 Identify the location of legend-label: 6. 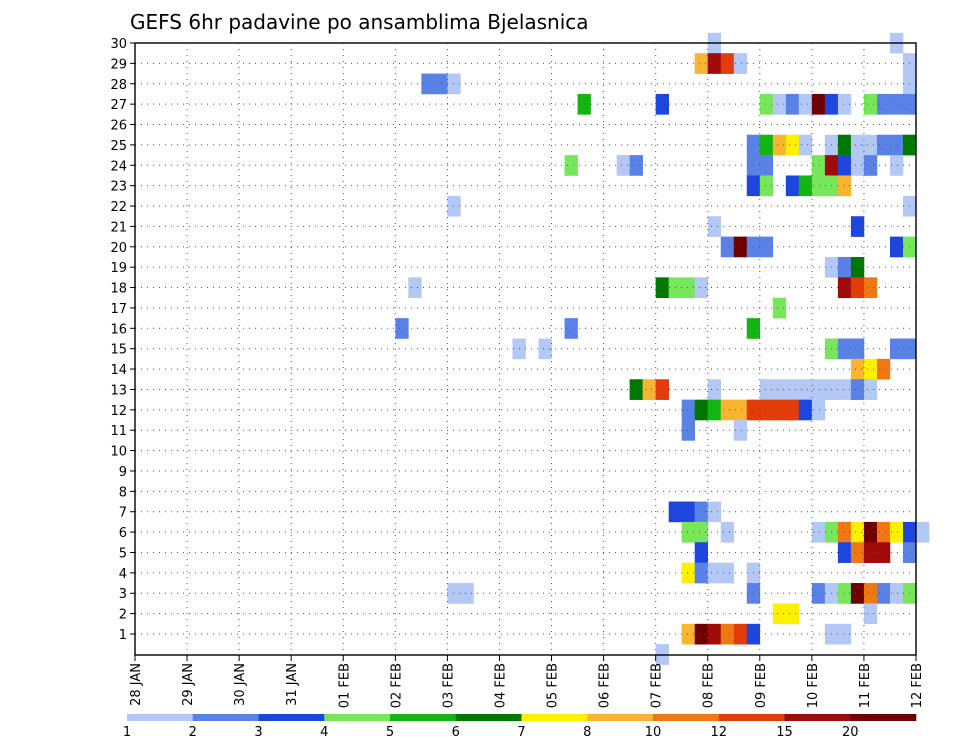
(456, 732).